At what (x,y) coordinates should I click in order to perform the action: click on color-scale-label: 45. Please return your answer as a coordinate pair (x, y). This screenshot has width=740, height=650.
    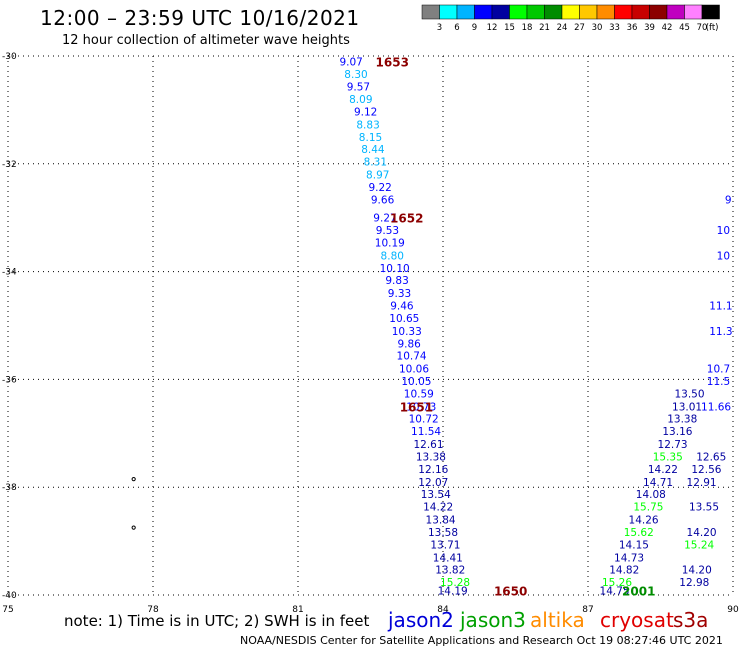
    Looking at the image, I should click on (684, 28).